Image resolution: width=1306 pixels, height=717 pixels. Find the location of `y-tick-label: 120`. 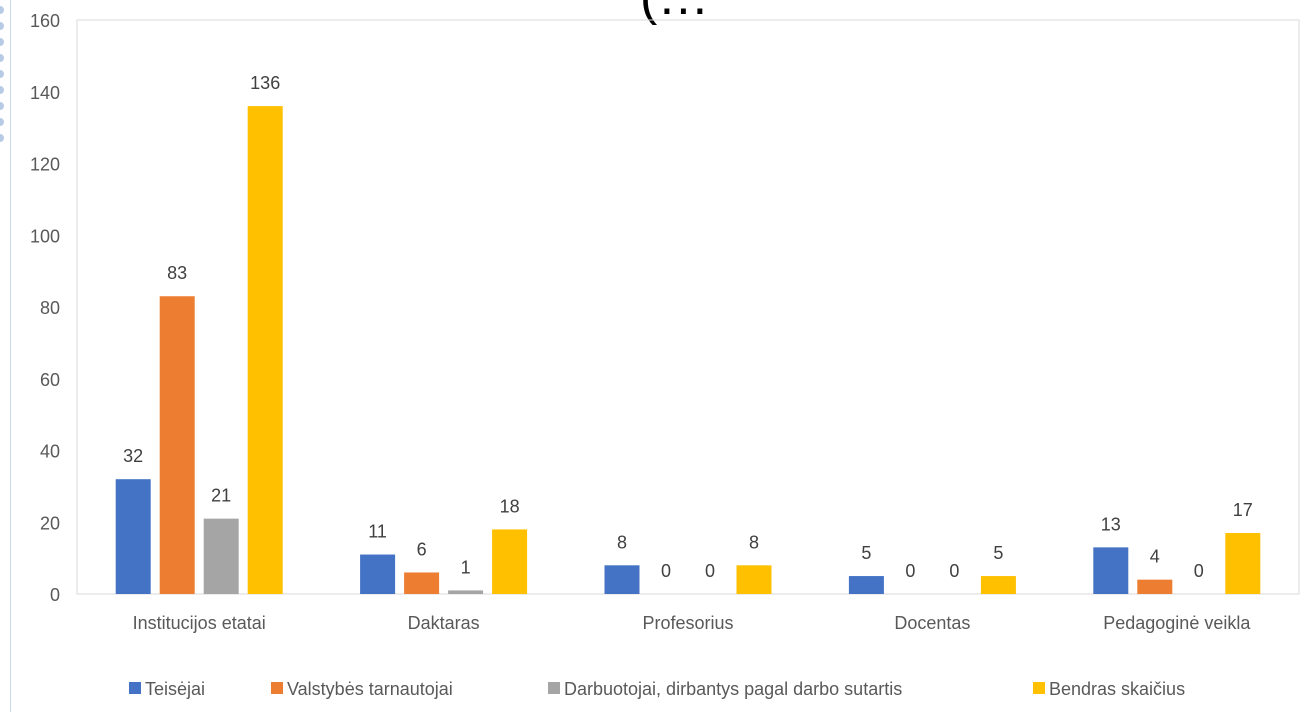

y-tick-label: 120 is located at coordinates (45, 165).